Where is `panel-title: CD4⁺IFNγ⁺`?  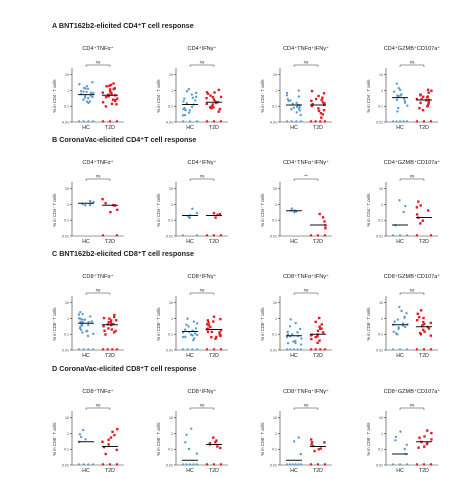
panel-title: CD4⁺IFNγ⁺ is located at coordinates (202, 162).